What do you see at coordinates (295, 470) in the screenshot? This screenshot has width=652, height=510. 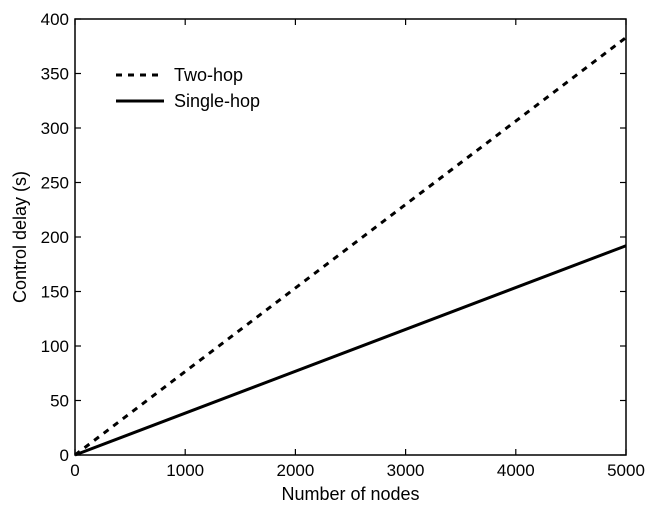 I see `x-tick-label-2: 2000` at bounding box center [295, 470].